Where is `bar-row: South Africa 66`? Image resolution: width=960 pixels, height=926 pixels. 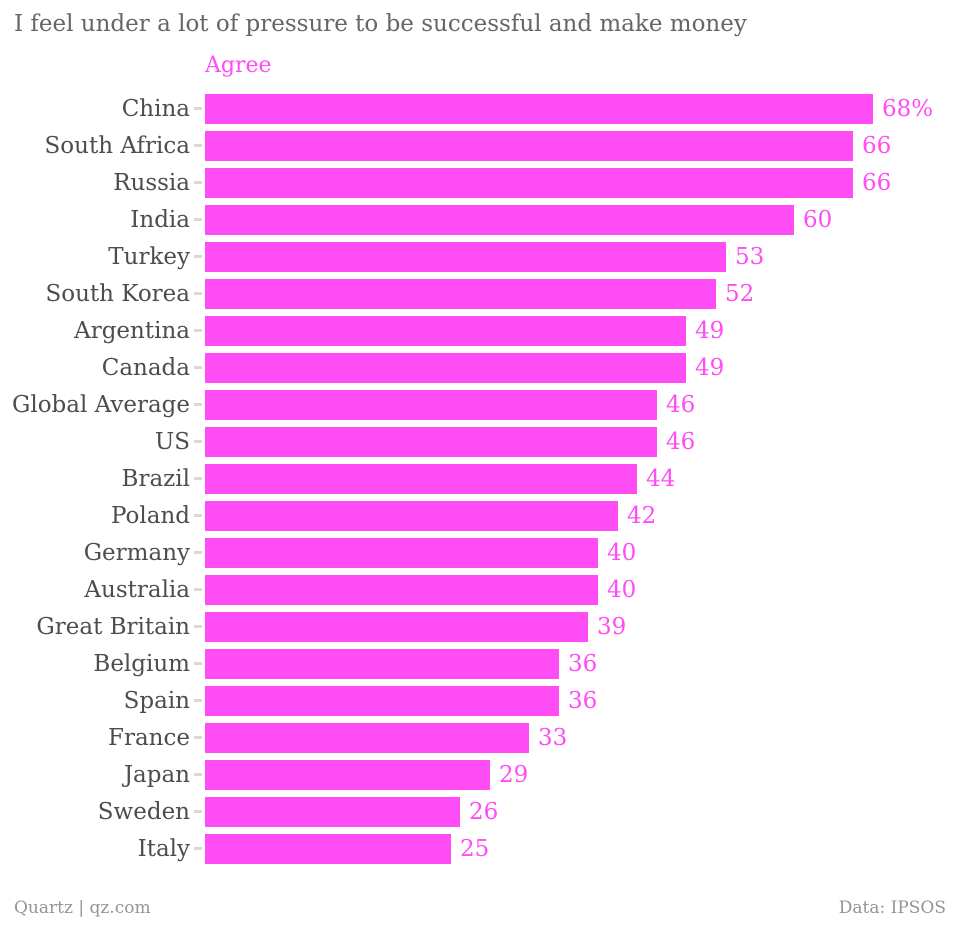 bar-row: South Africa 66 is located at coordinates (480, 145).